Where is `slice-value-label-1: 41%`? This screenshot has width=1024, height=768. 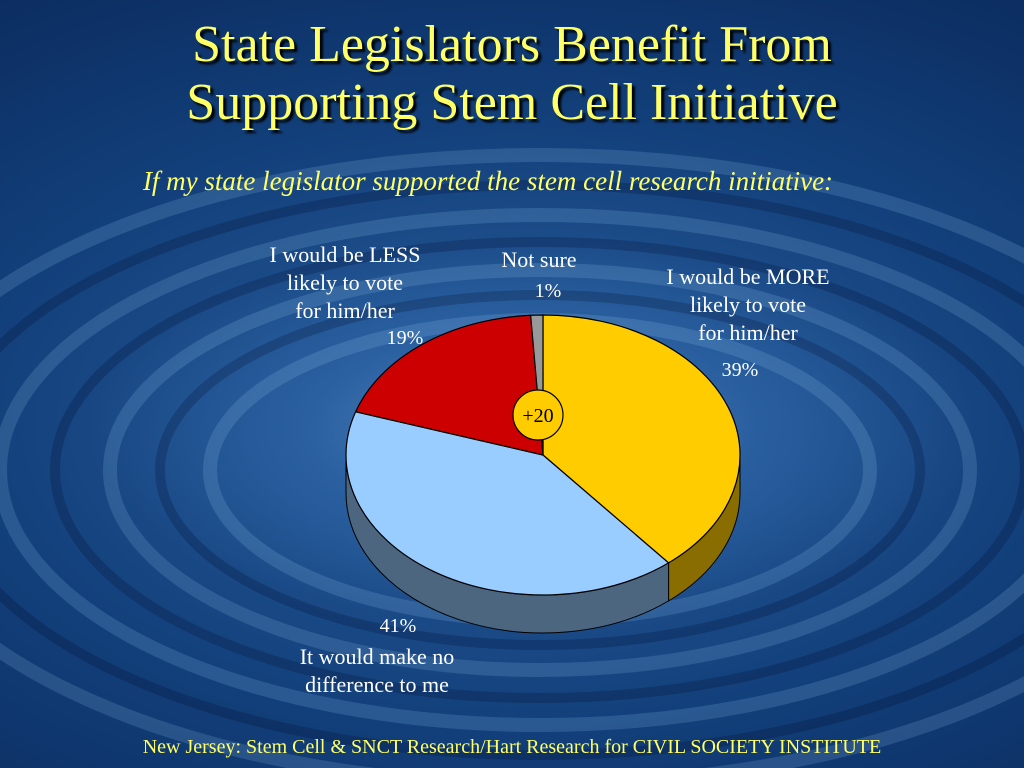 slice-value-label-1: 41% is located at coordinates (398, 626).